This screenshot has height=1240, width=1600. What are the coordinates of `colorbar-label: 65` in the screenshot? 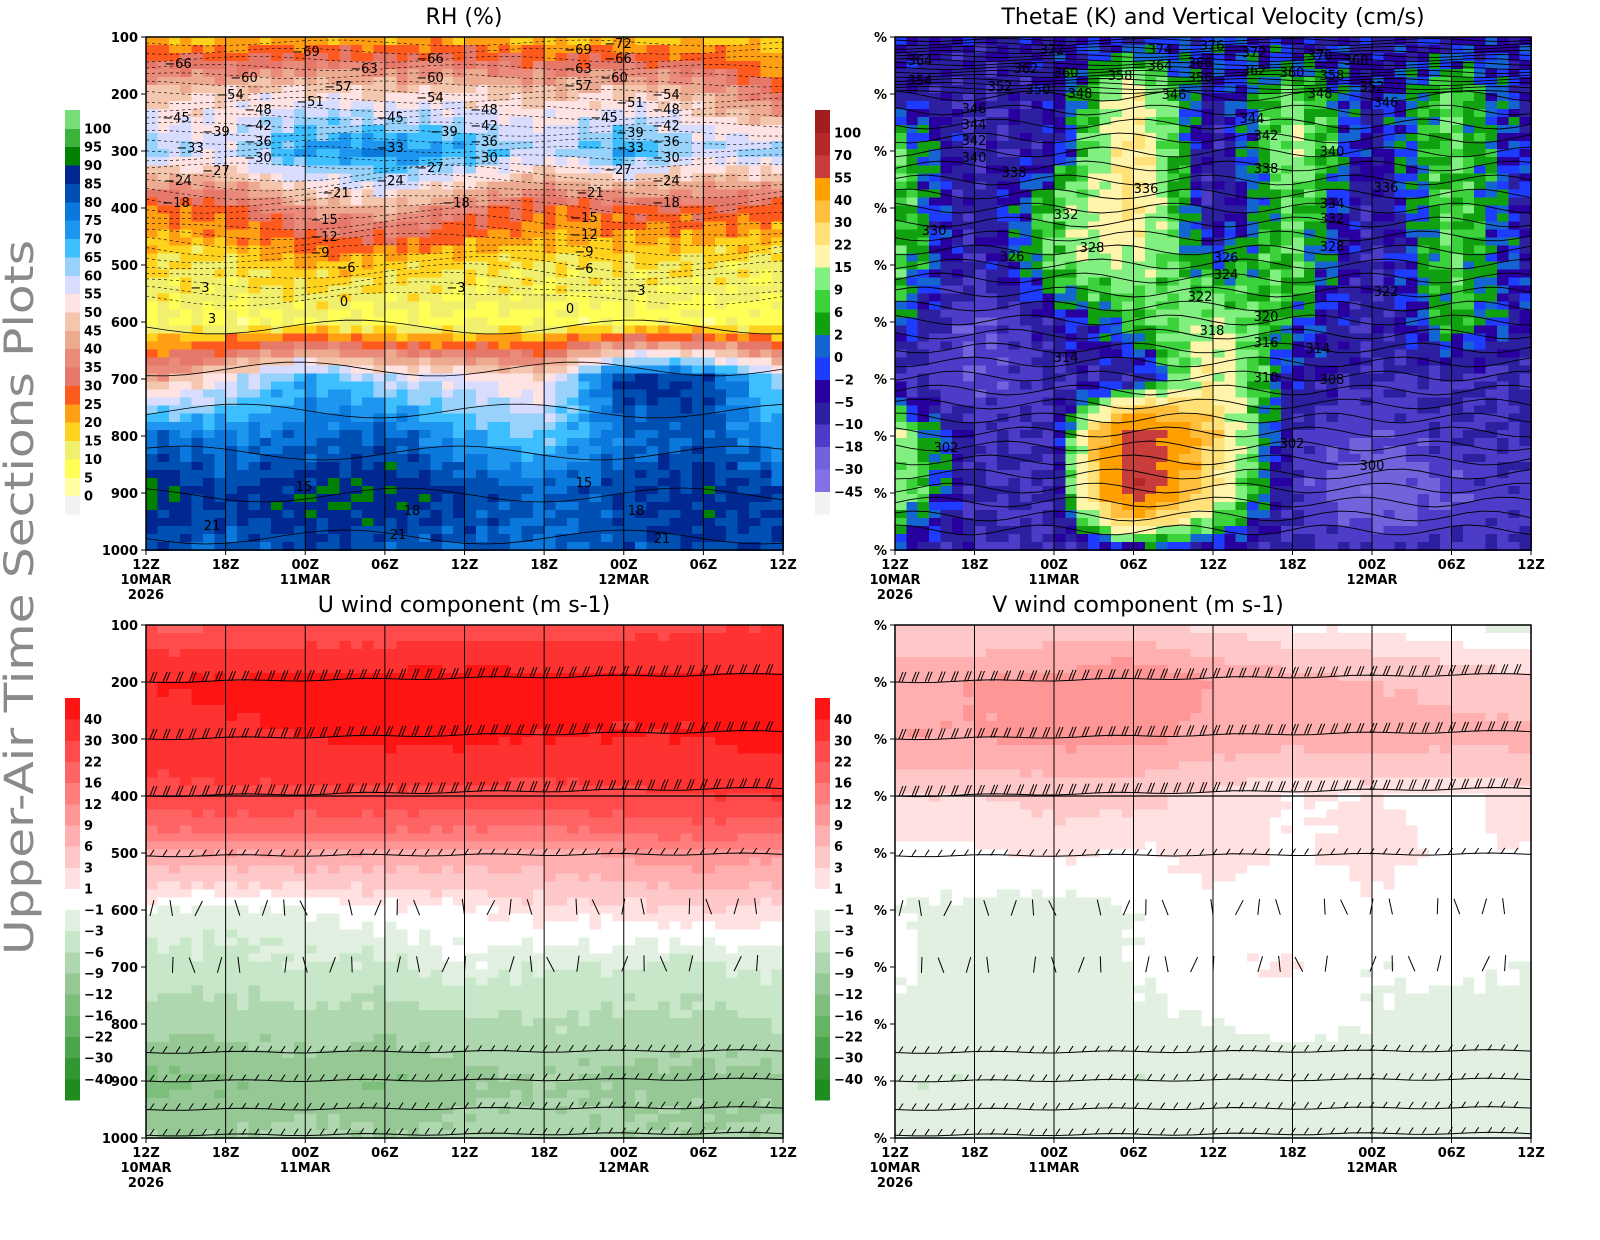 It's located at (93, 258).